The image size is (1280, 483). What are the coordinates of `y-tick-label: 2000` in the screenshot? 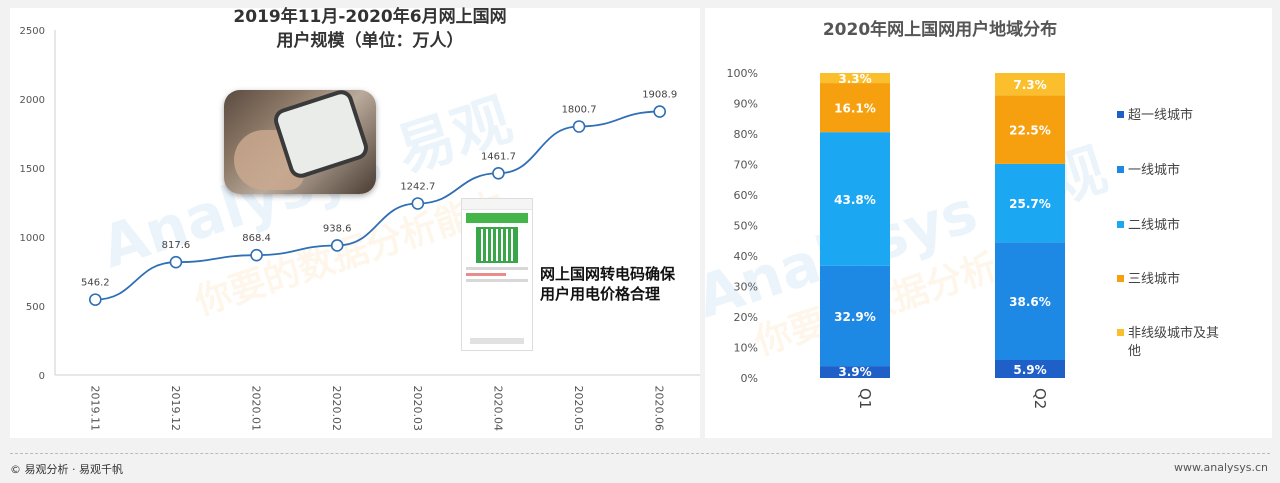 It's located at (32, 100).